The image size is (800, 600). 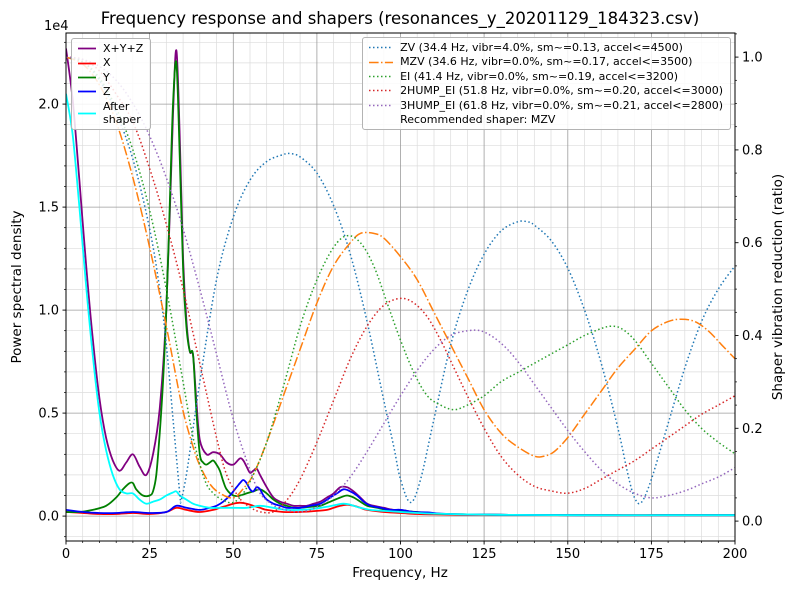 I want to click on svg-text: 50, so click(x=233, y=554).